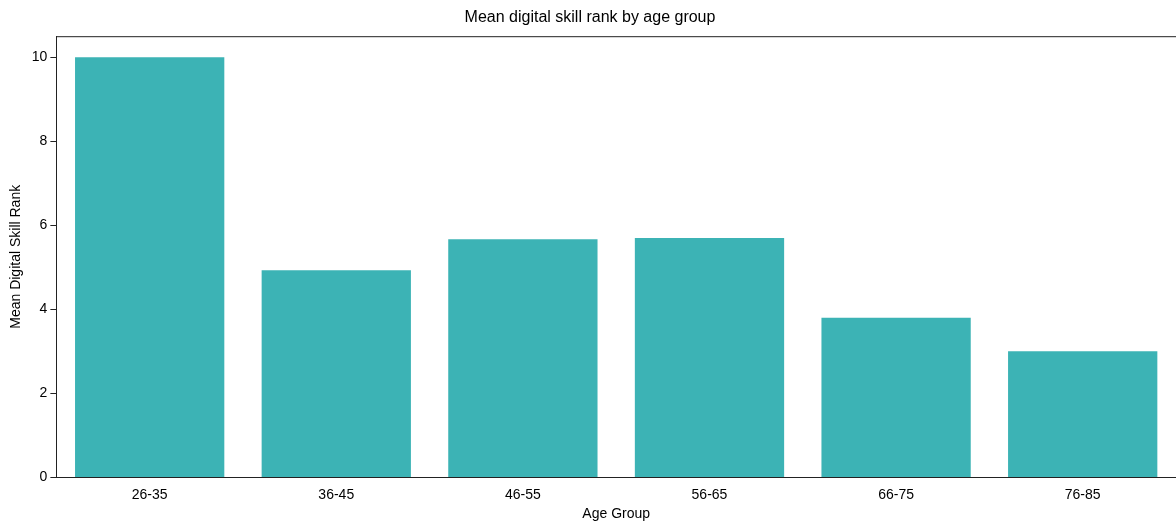 The width and height of the screenshot is (1176, 527). I want to click on x-tick-label: 66-75, so click(896, 493).